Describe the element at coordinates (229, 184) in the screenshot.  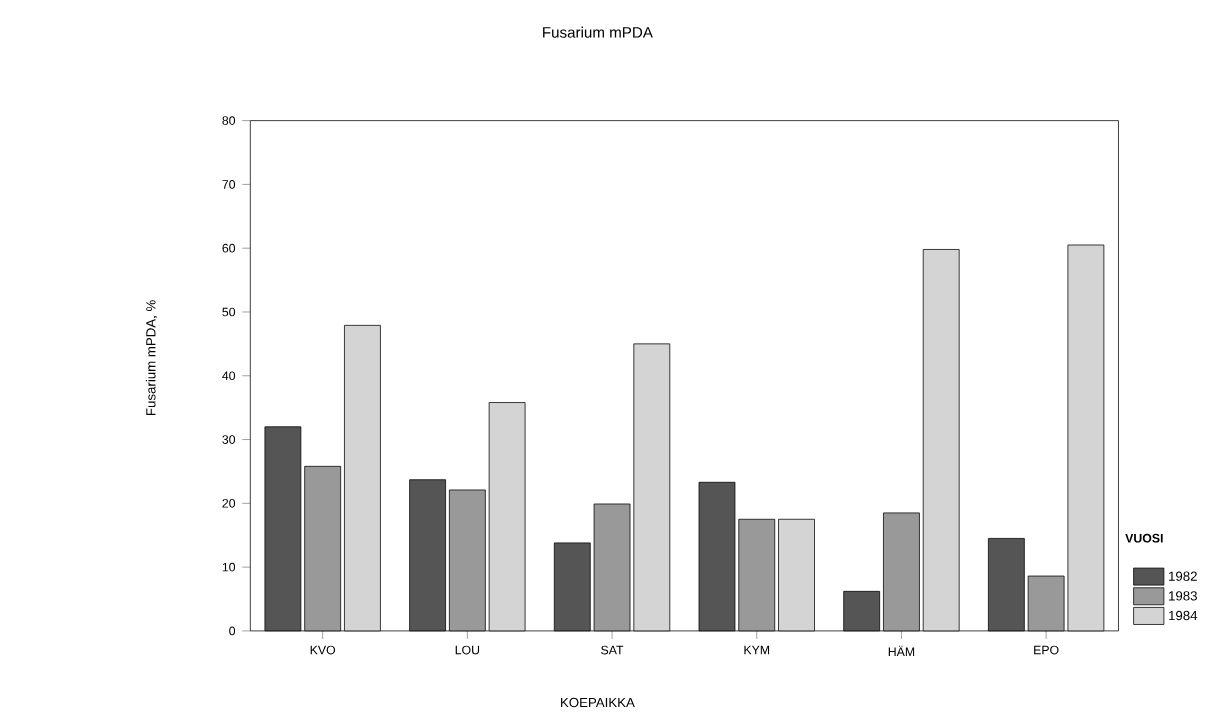
I see `y-tick-label: 70` at that location.